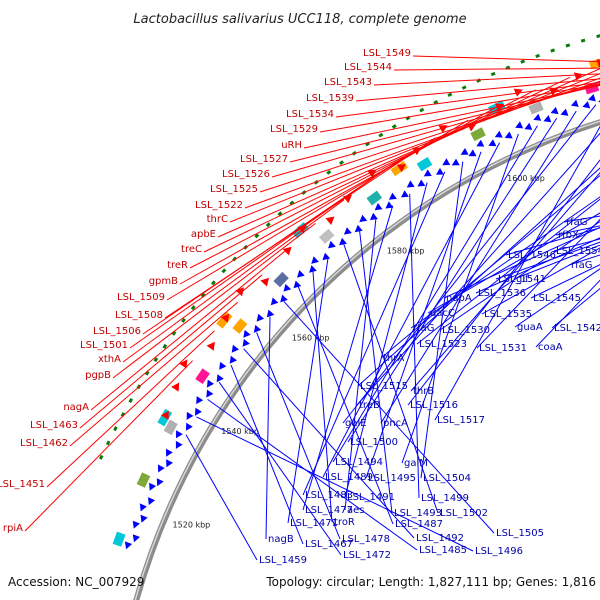 The image size is (600, 600). What do you see at coordinates (594, 64) in the screenshot?
I see `feature-forward-block` at bounding box center [594, 64].